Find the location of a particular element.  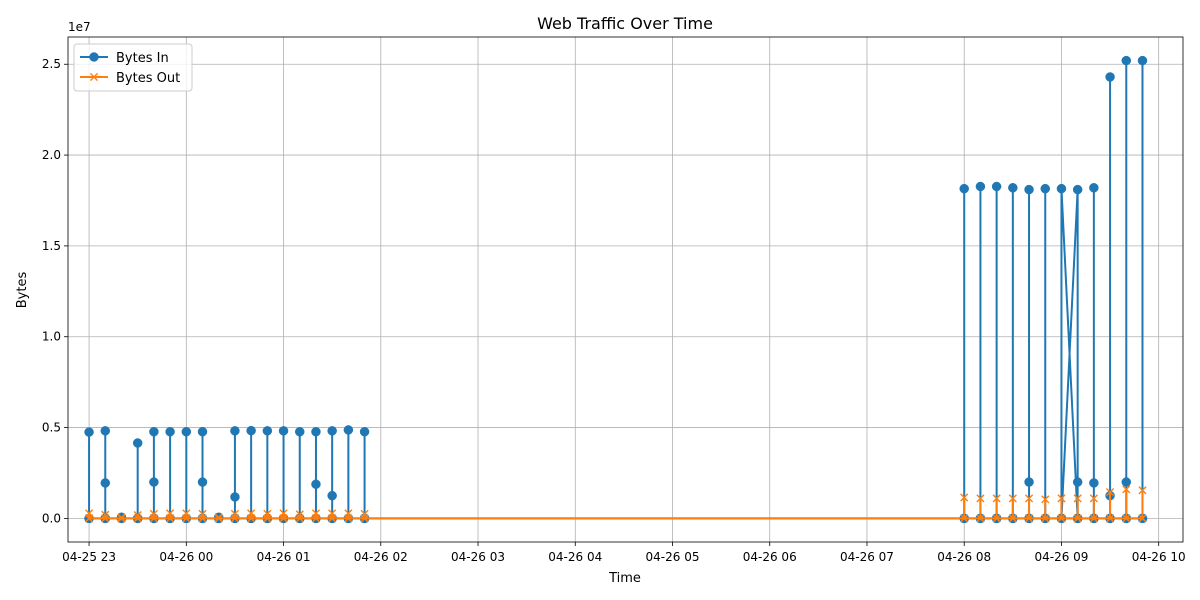

legend-label-bytes-in: Bytes In is located at coordinates (142, 58).